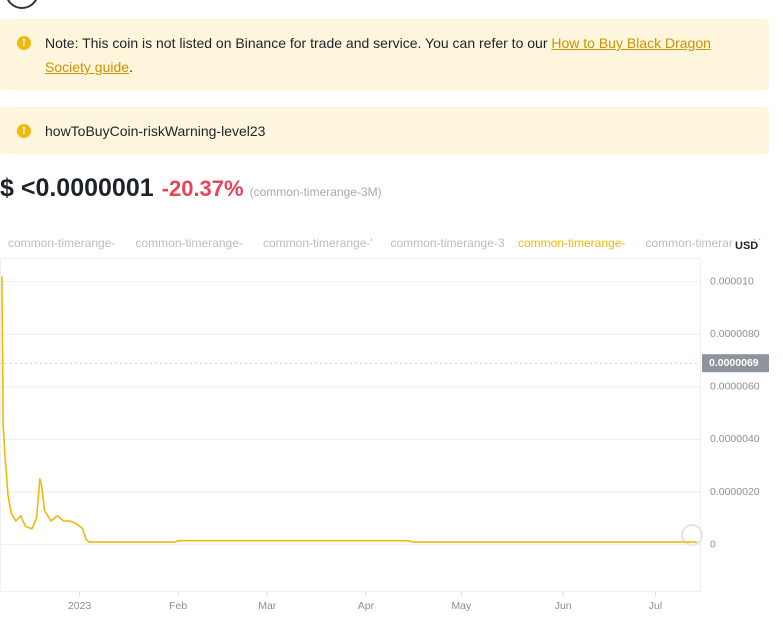  Describe the element at coordinates (315, 192) in the screenshot. I see `period: (common-timerange-3M)` at that location.